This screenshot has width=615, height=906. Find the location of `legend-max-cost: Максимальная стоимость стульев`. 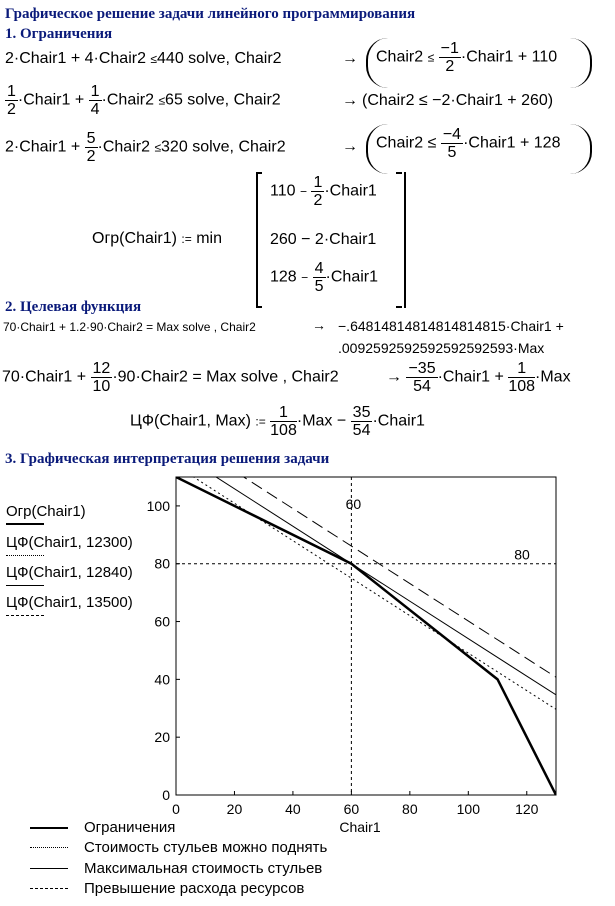

legend-max-cost: Максимальная стоимость стульев is located at coordinates (203, 868).